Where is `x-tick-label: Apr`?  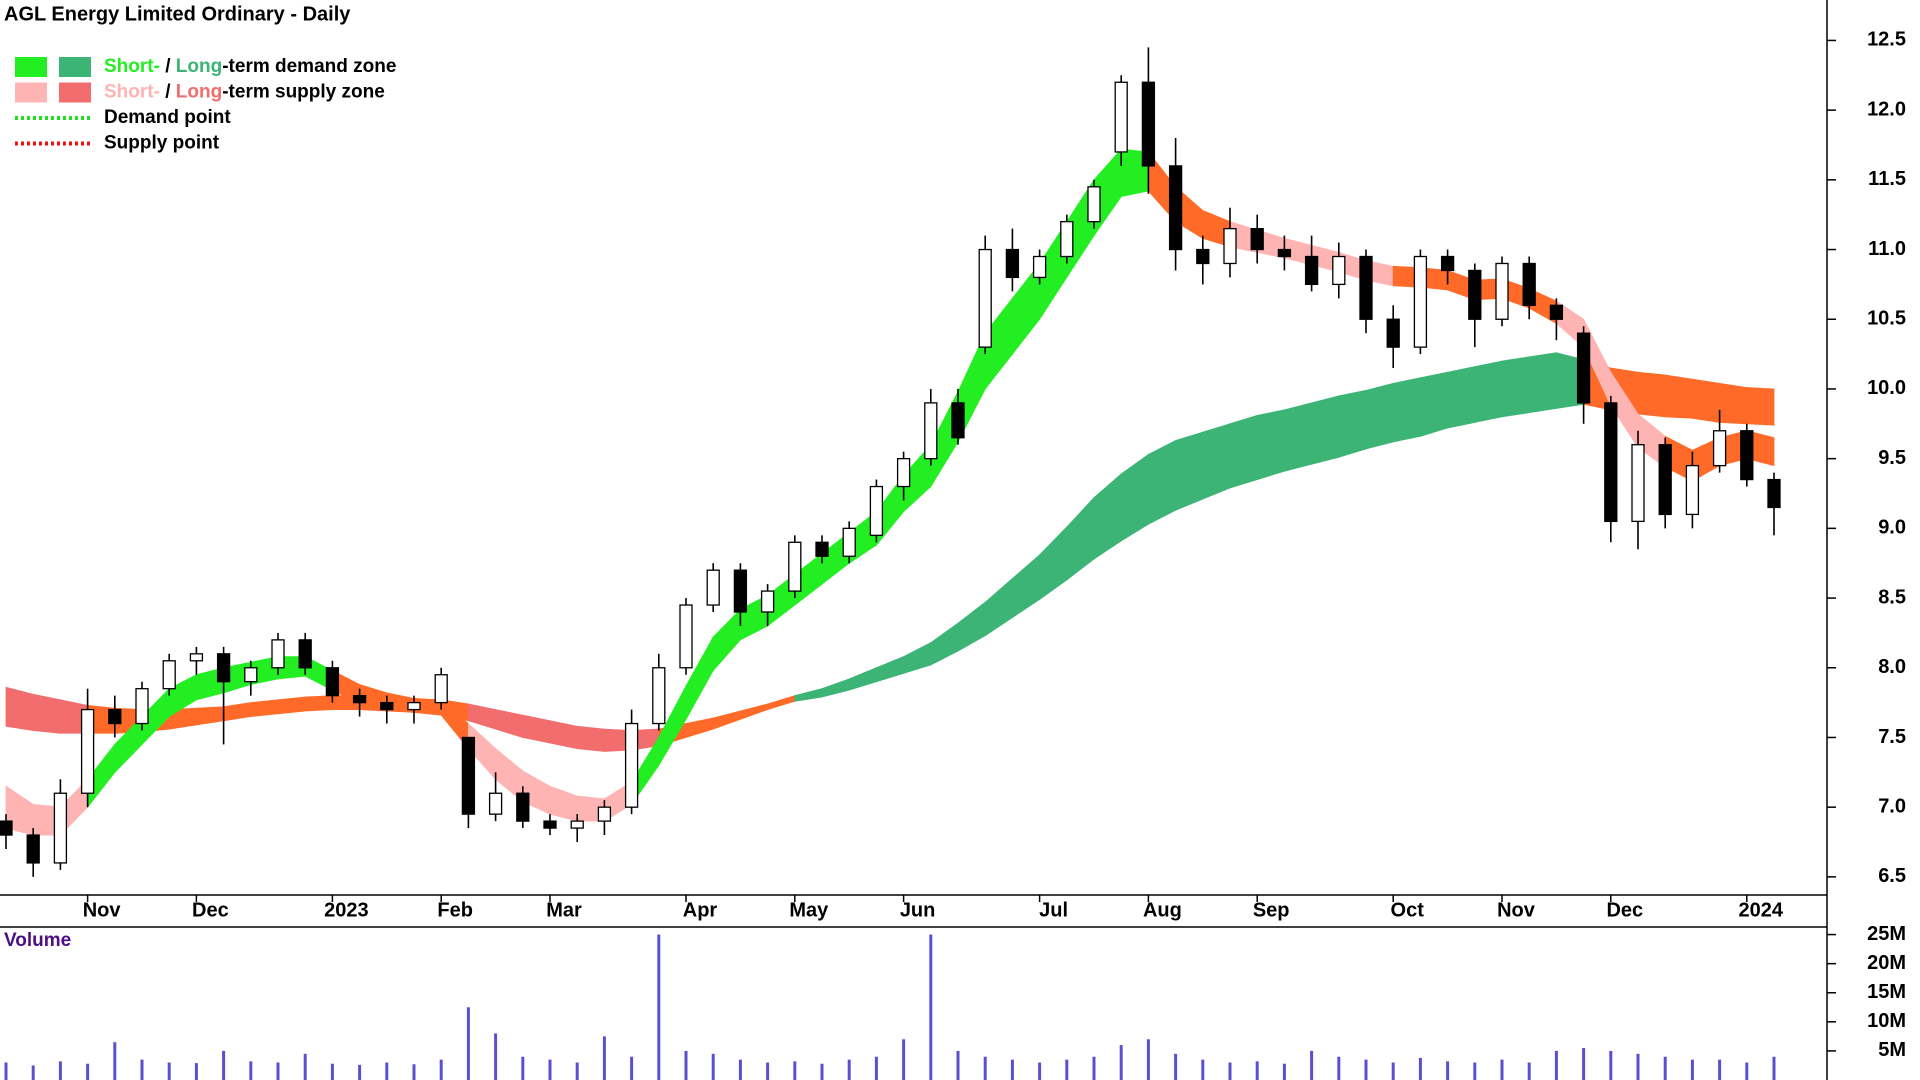
x-tick-label: Apr is located at coordinates (700, 910).